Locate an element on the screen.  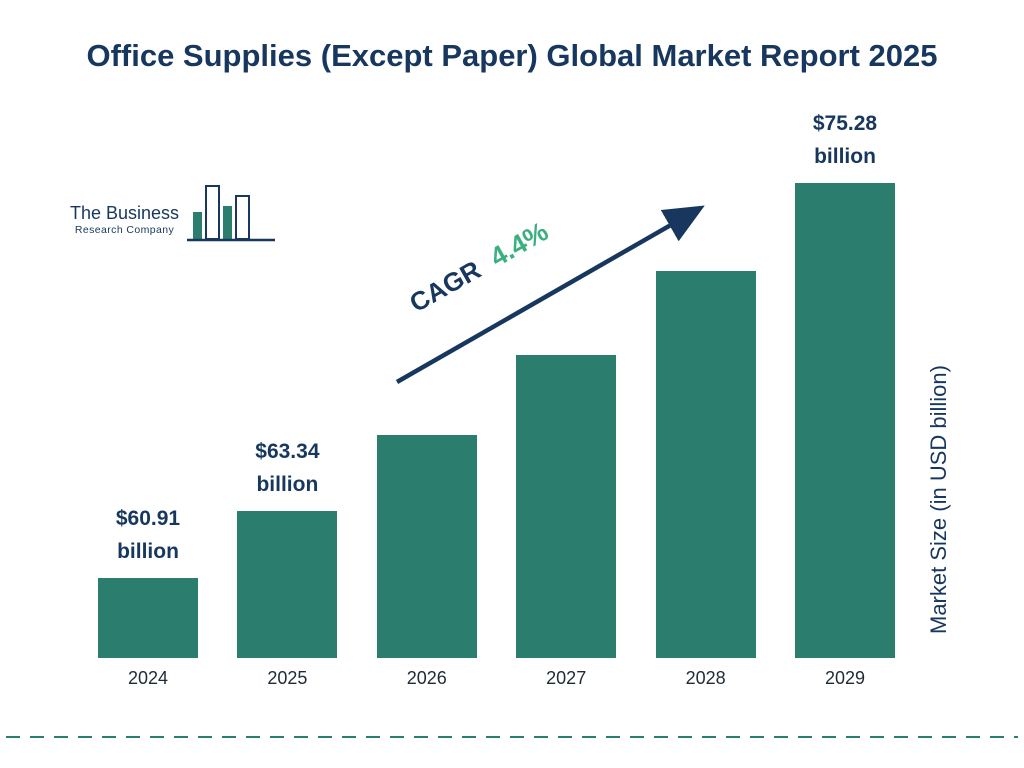
x-tick-2026: 2026 is located at coordinates (426, 678).